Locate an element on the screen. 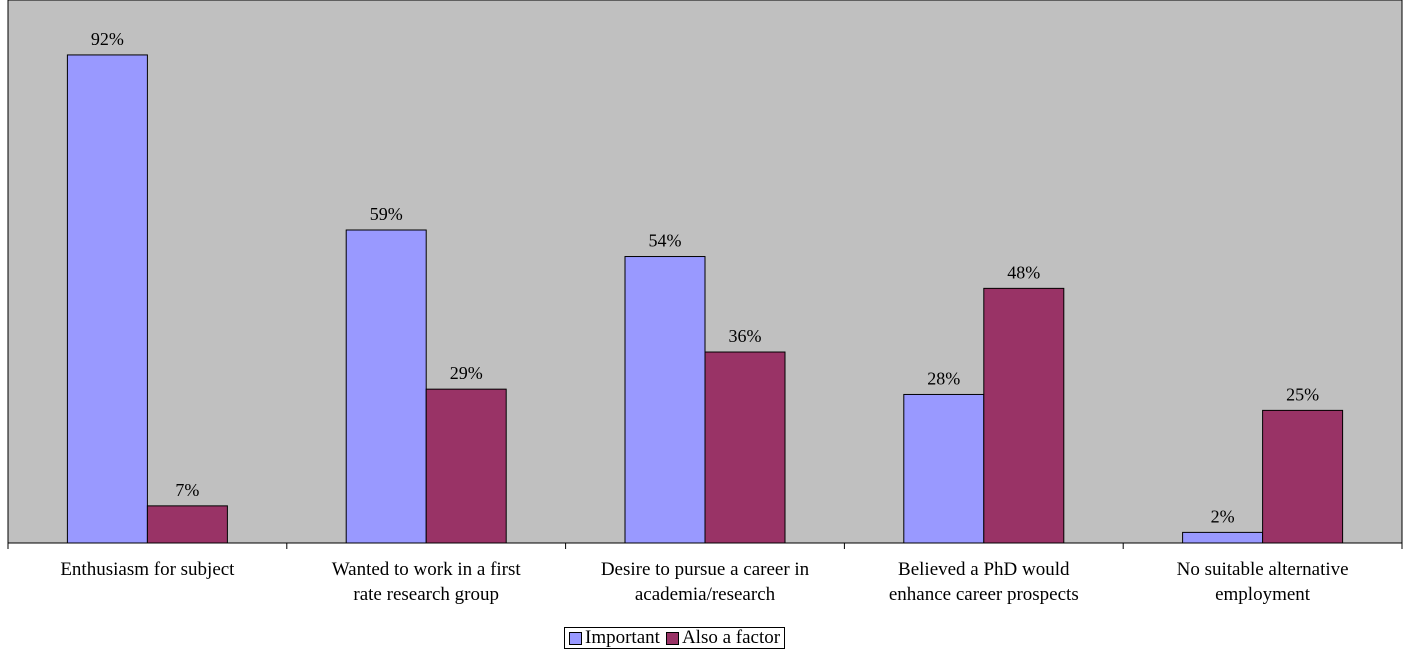  data-label-also-a-factor-1: 7% is located at coordinates (187, 490).